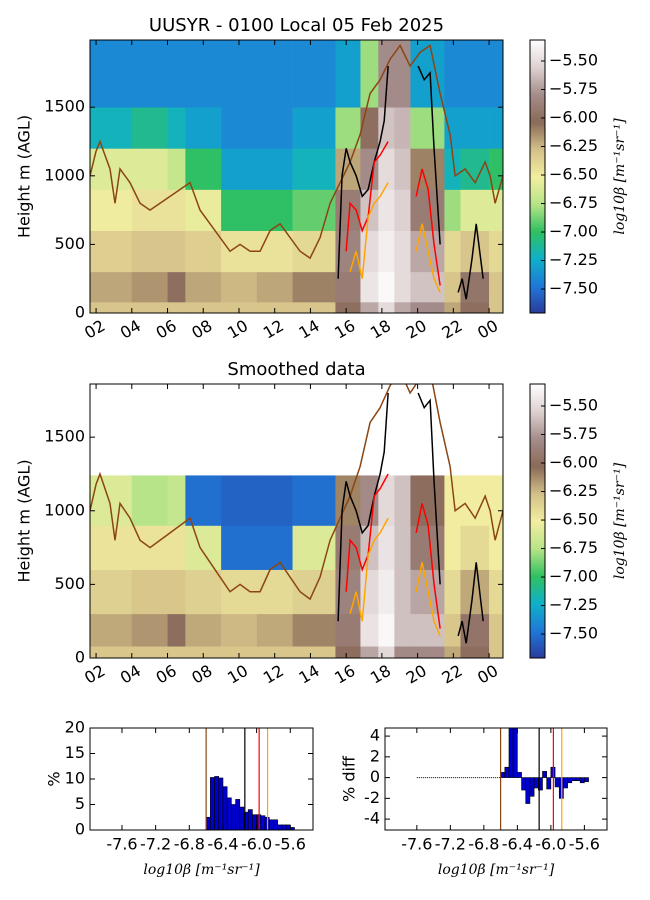  I want to click on colorbar-tick-label: −6.75, so click(573, 202).